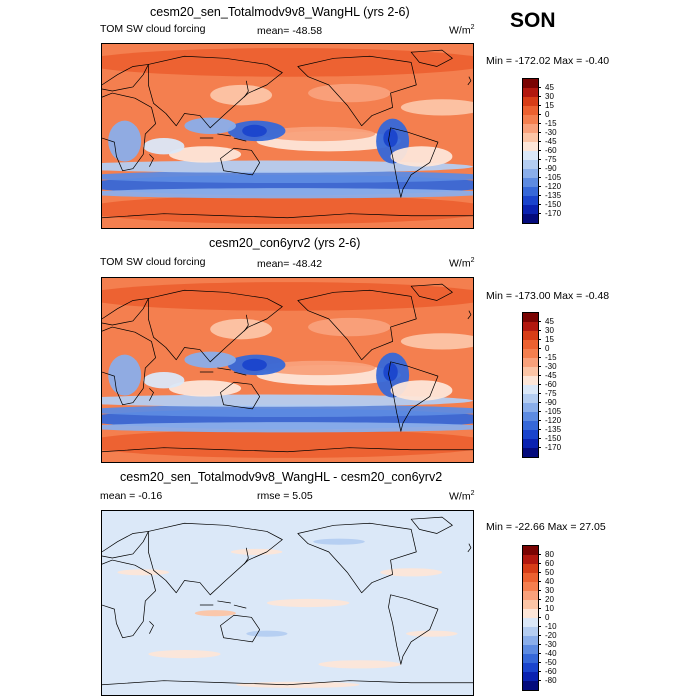  I want to click on africa-coast, so click(129, 366).